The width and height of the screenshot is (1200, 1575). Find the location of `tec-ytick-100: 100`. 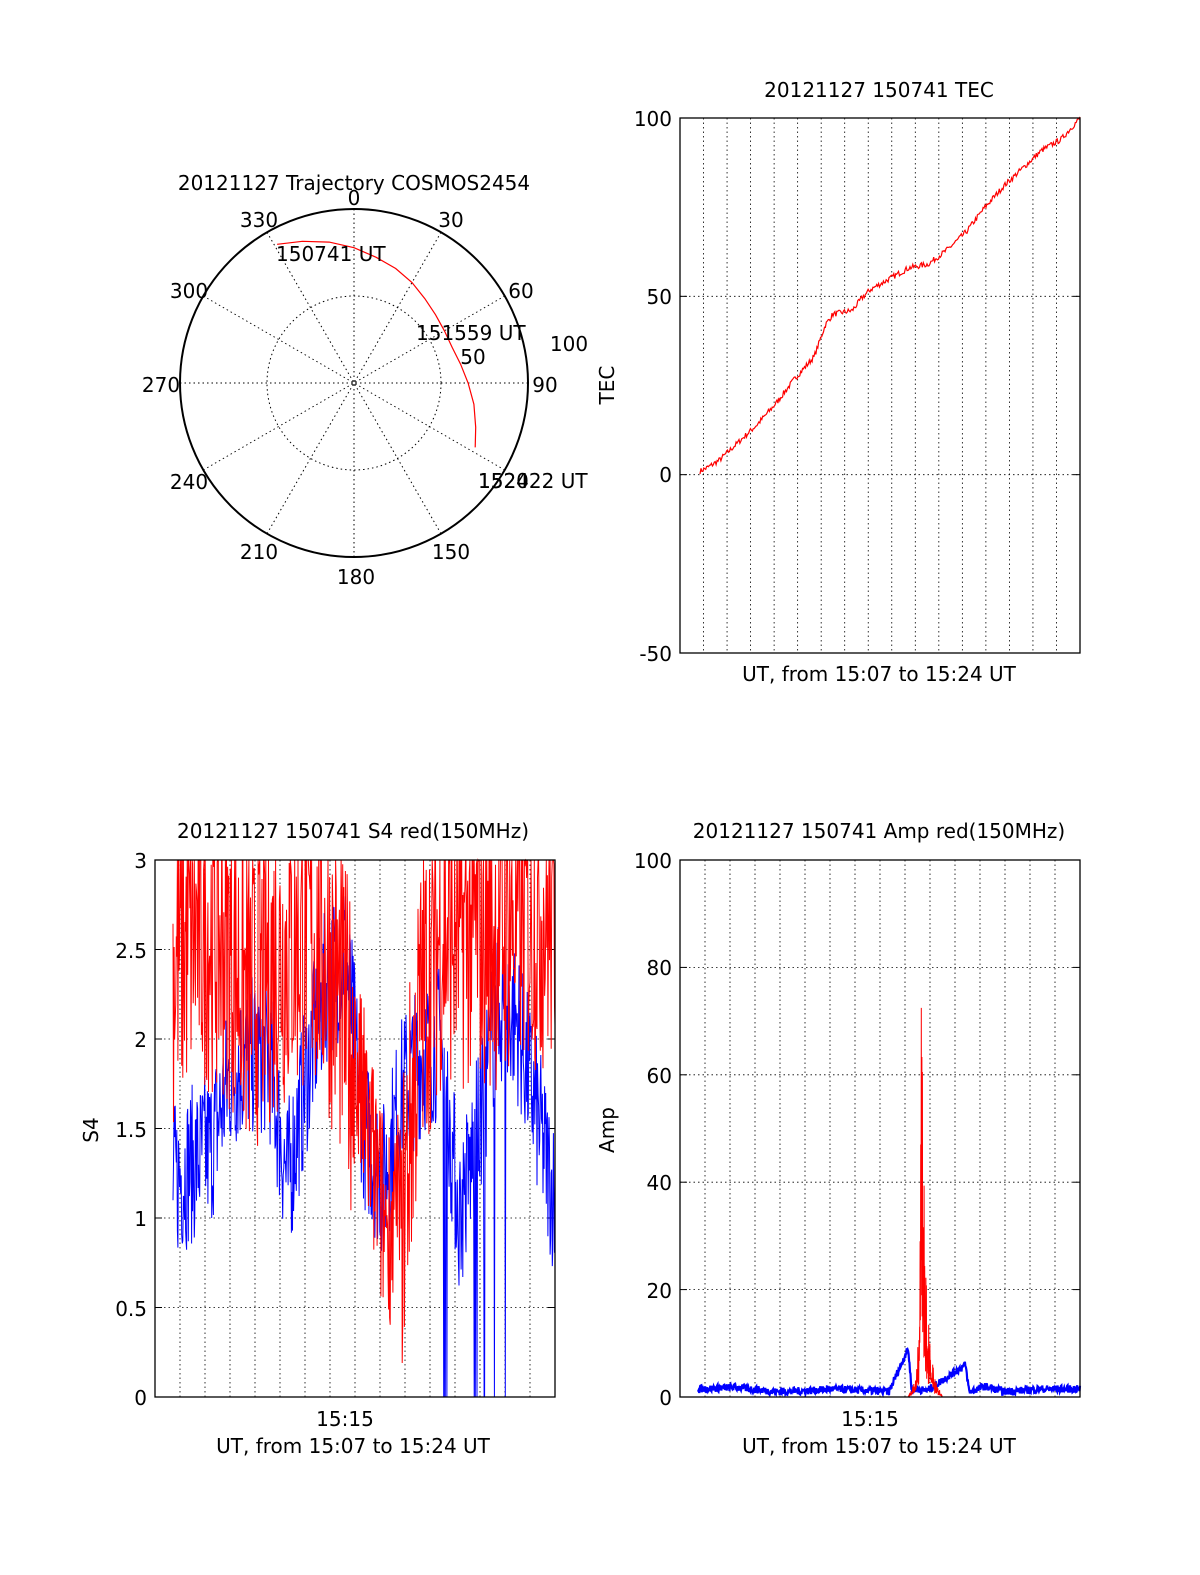

tec-ytick-100: 100 is located at coordinates (653, 119).